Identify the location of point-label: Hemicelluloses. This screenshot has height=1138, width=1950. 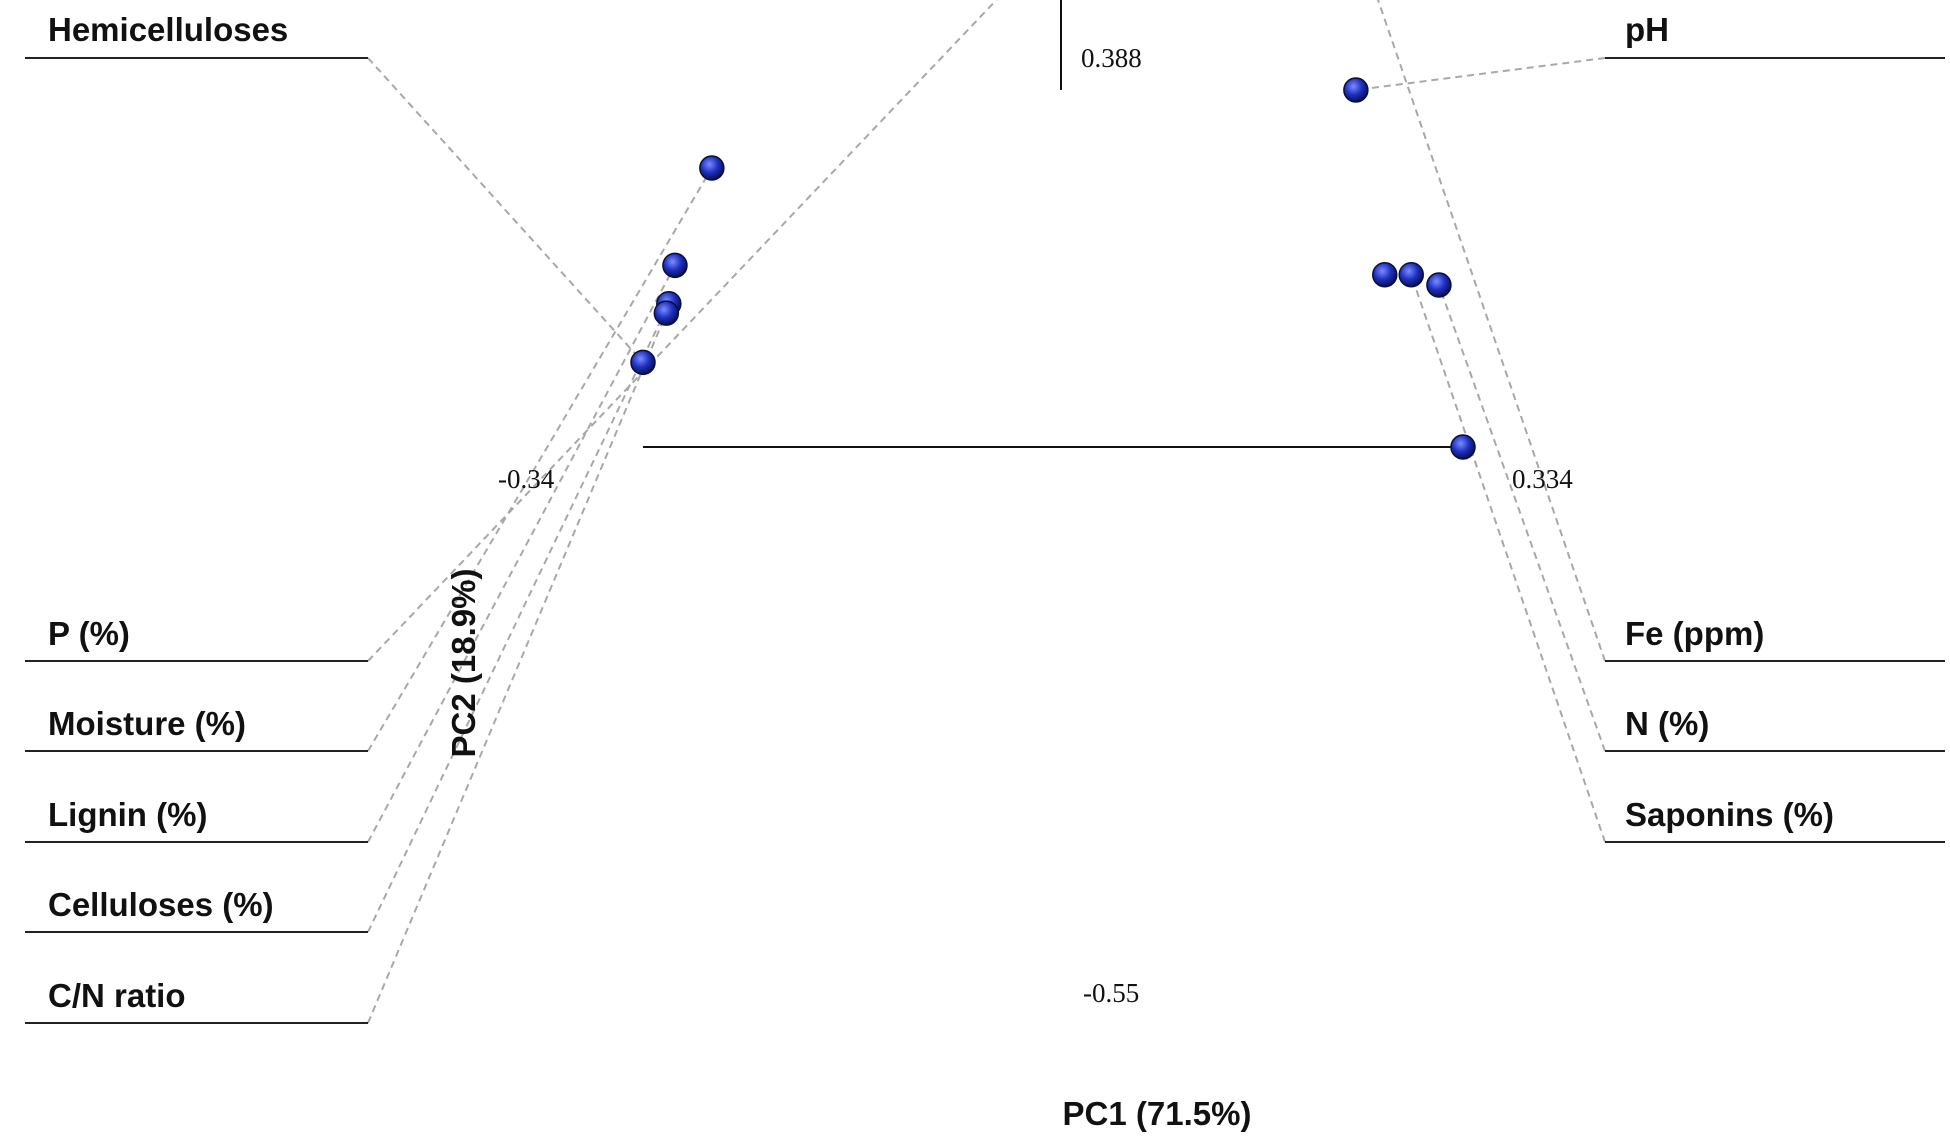
(168, 29).